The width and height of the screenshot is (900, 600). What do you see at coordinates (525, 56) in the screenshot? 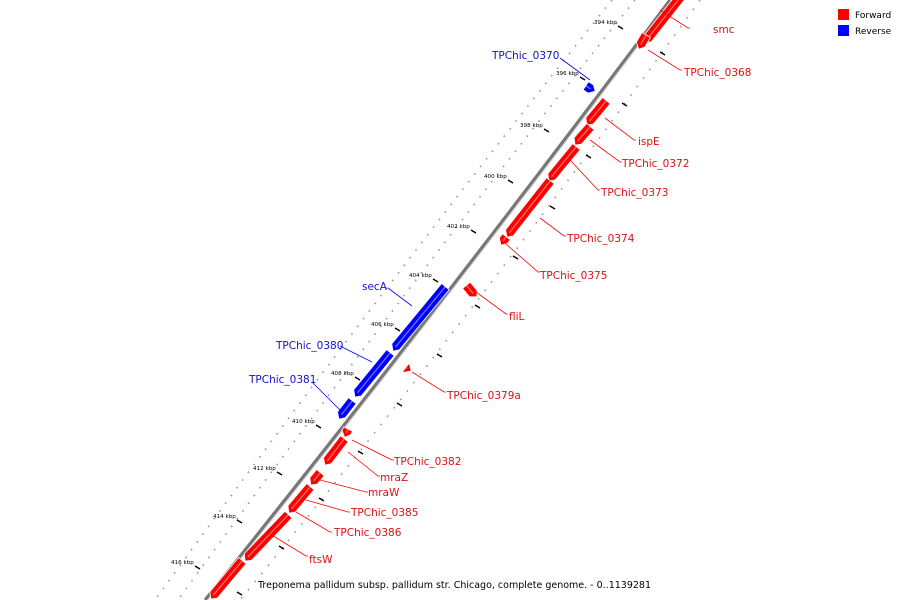
I see `gene-label-tpchic_0370: TPChic_0370` at bounding box center [525, 56].